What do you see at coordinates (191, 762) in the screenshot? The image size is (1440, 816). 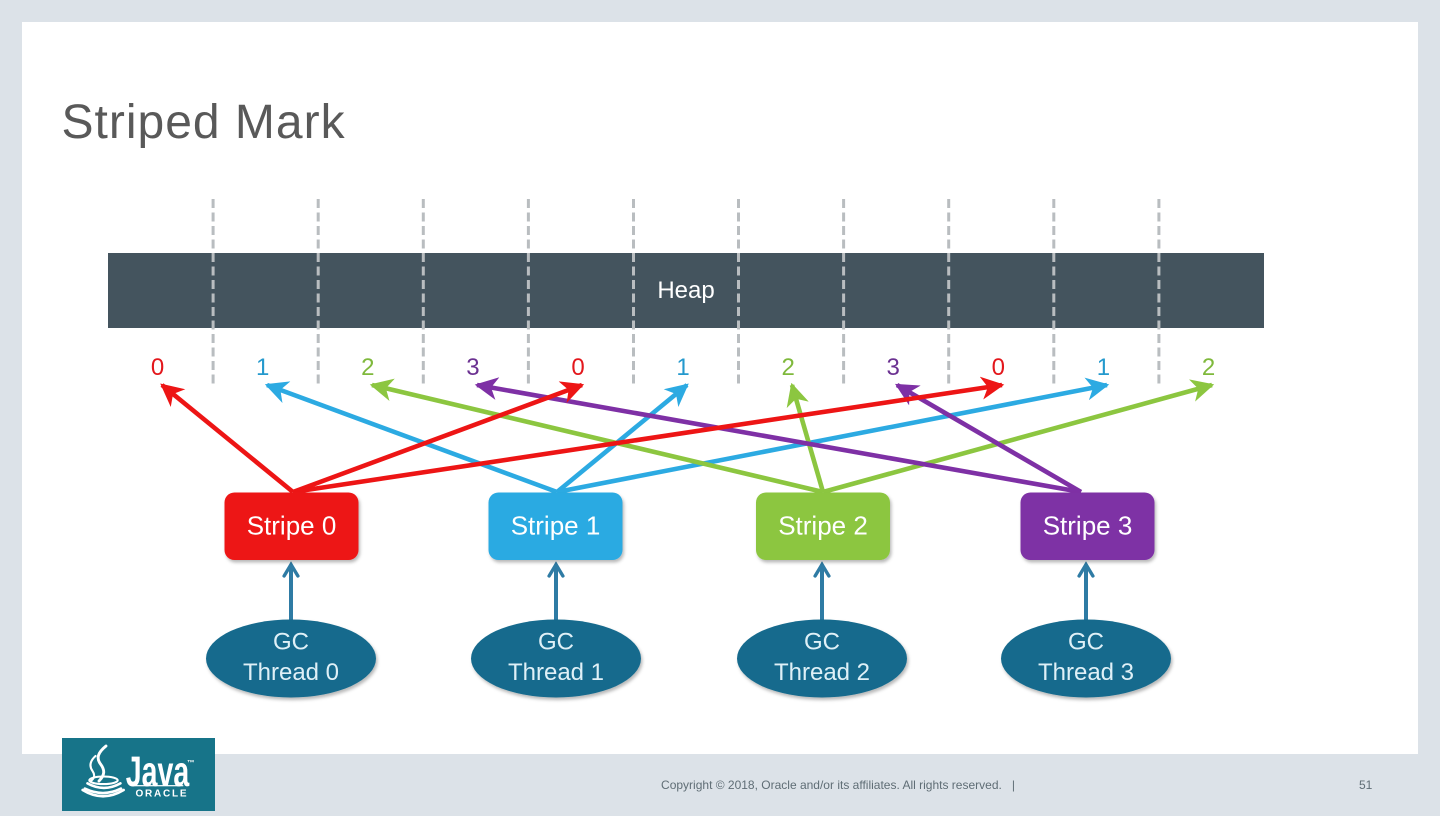 I see `svg-text: ™` at bounding box center [191, 762].